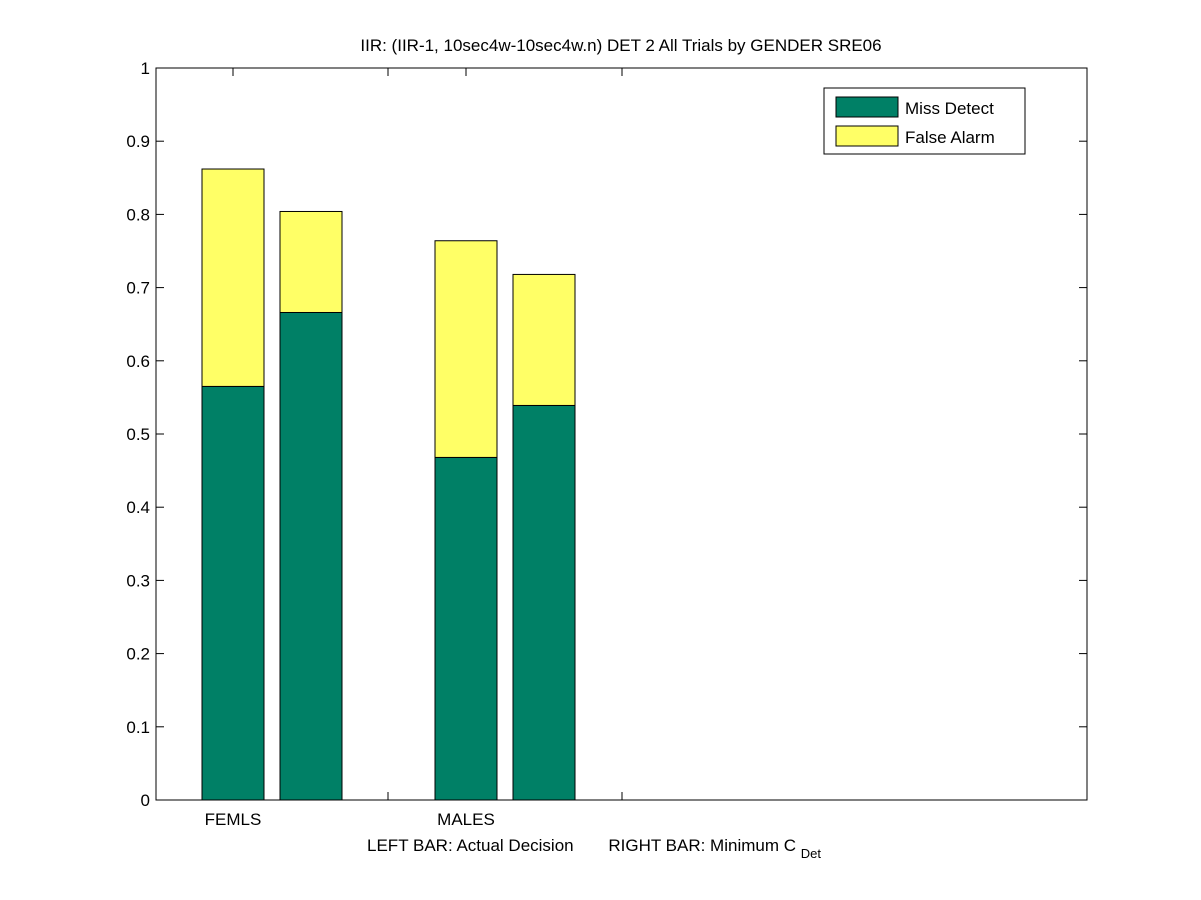 This screenshot has height=900, width=1201. I want to click on category-label-femls: FEMLS, so click(233, 819).